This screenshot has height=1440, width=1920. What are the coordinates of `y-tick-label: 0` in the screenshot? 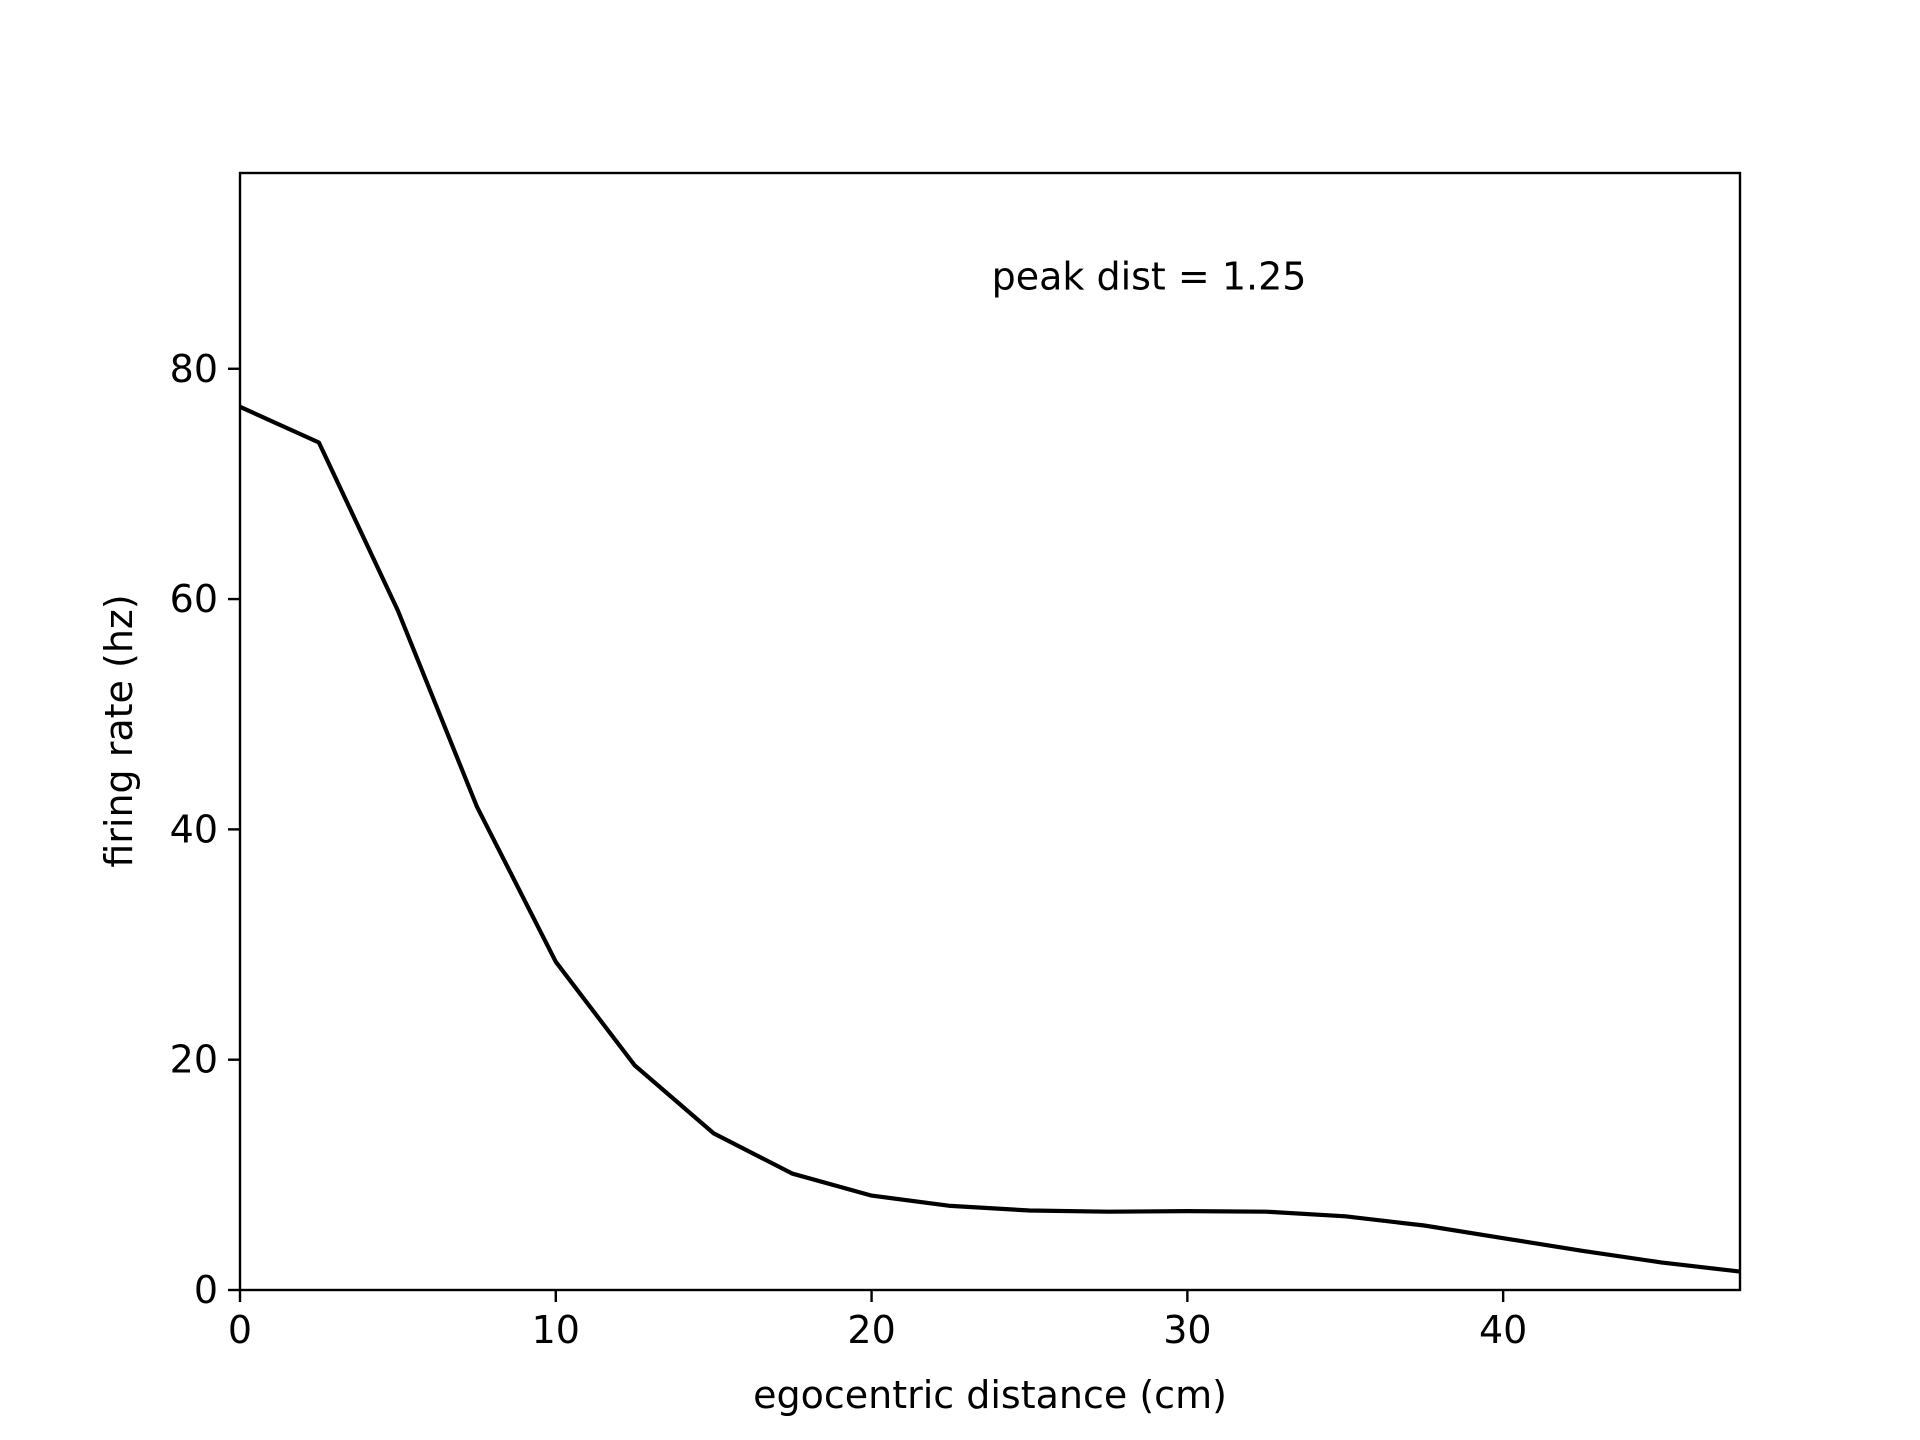 It's located at (206, 1290).